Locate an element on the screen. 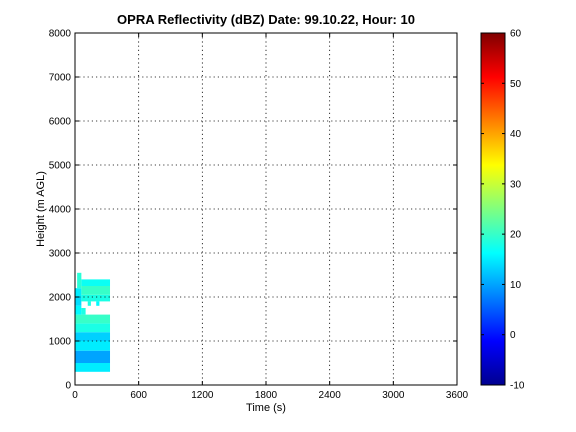  x-axis-label: Time (s) is located at coordinates (266, 408).